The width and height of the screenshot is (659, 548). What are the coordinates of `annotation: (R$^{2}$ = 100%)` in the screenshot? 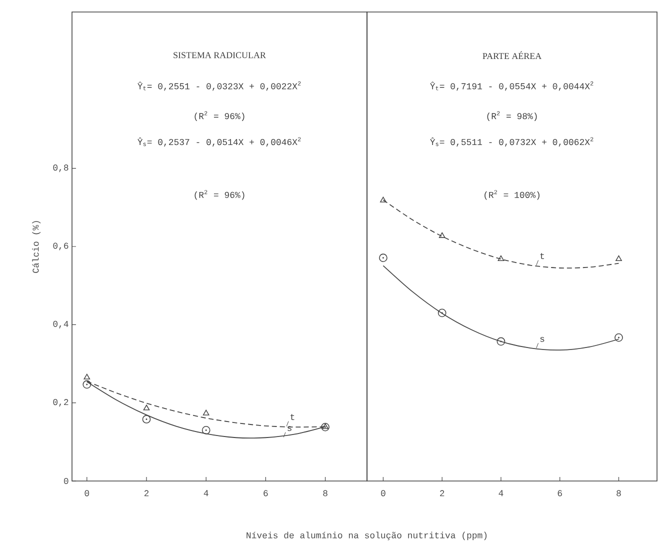 It's located at (512, 195).